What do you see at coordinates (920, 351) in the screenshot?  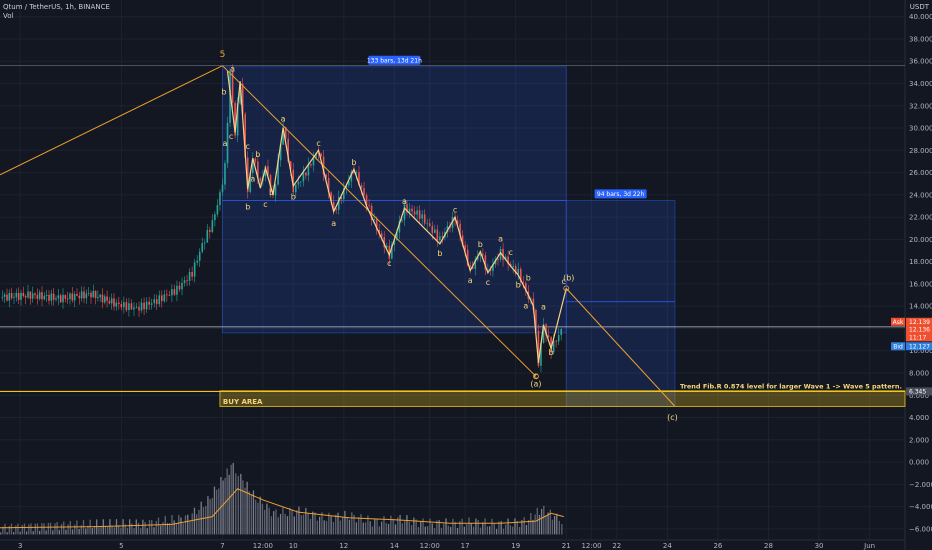 I see `price-axis-tick: 10.000` at bounding box center [920, 351].